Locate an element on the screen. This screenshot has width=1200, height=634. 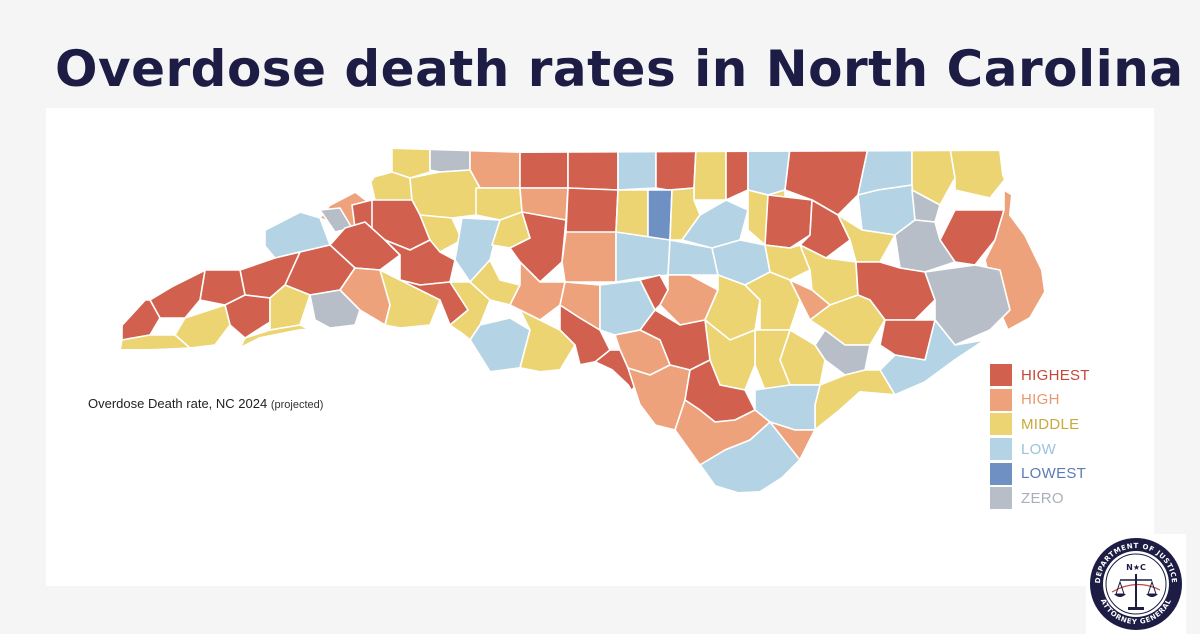
legend-label: LOW is located at coordinates (1039, 449).